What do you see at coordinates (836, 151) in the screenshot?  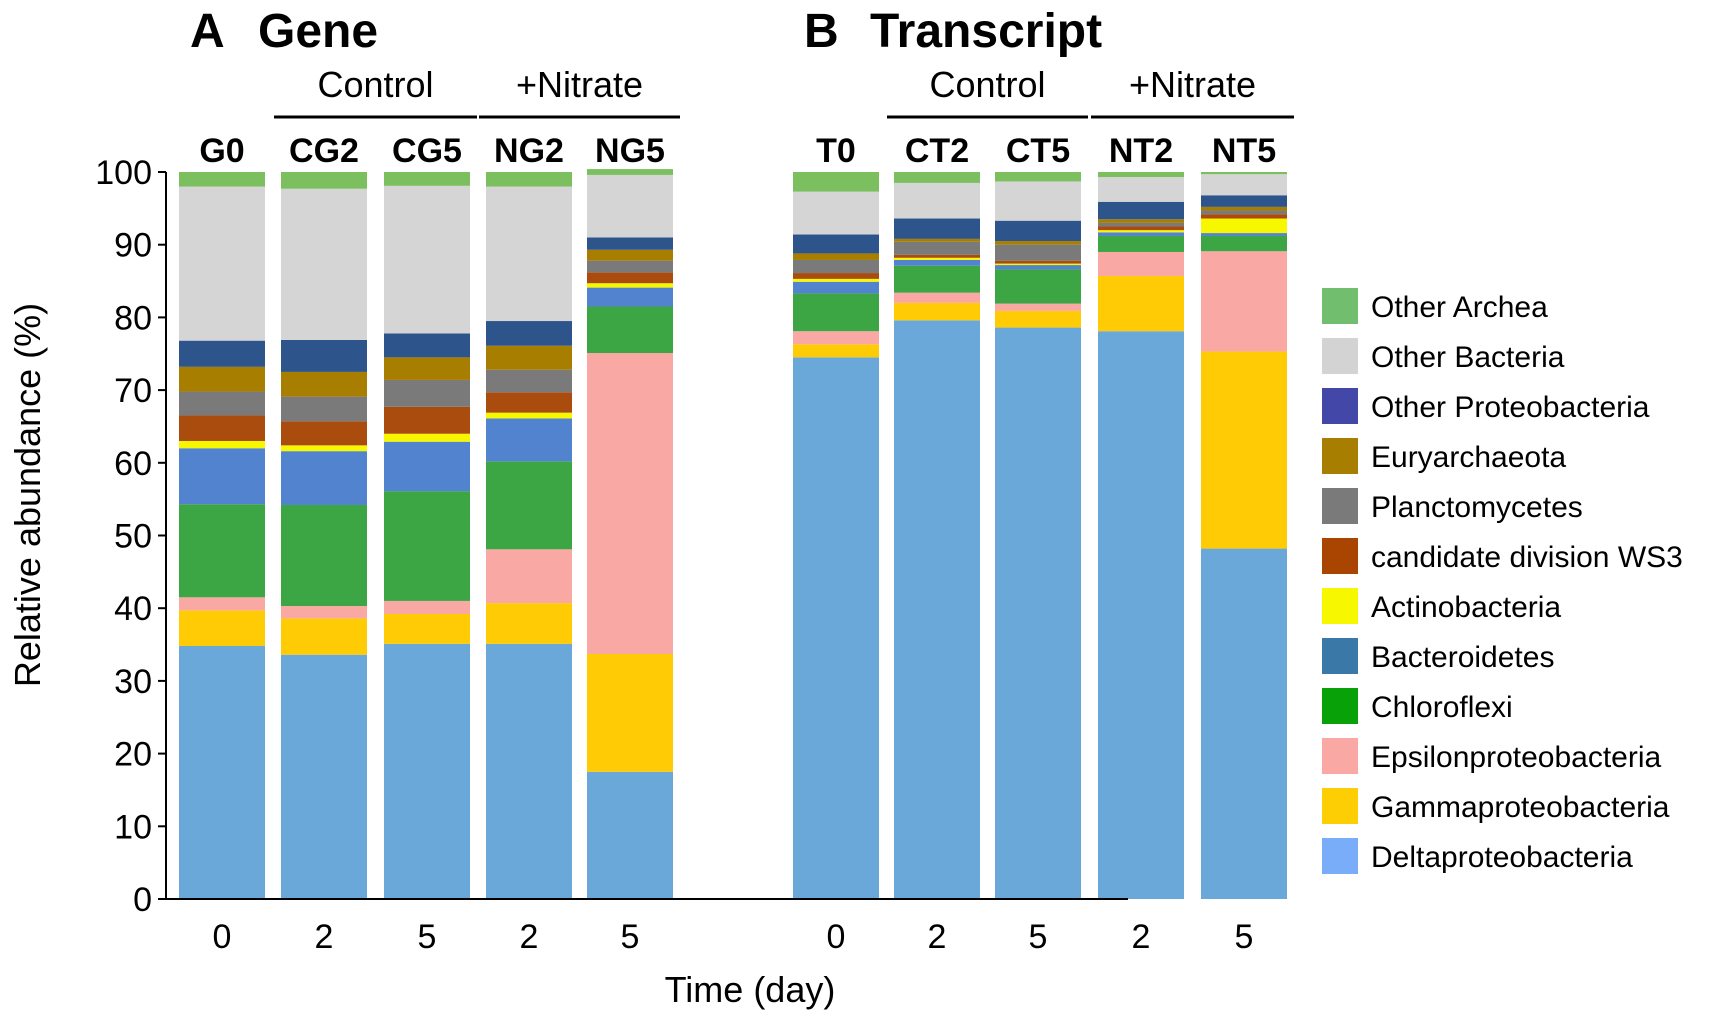 I see `bar-label-T0: T0` at bounding box center [836, 151].